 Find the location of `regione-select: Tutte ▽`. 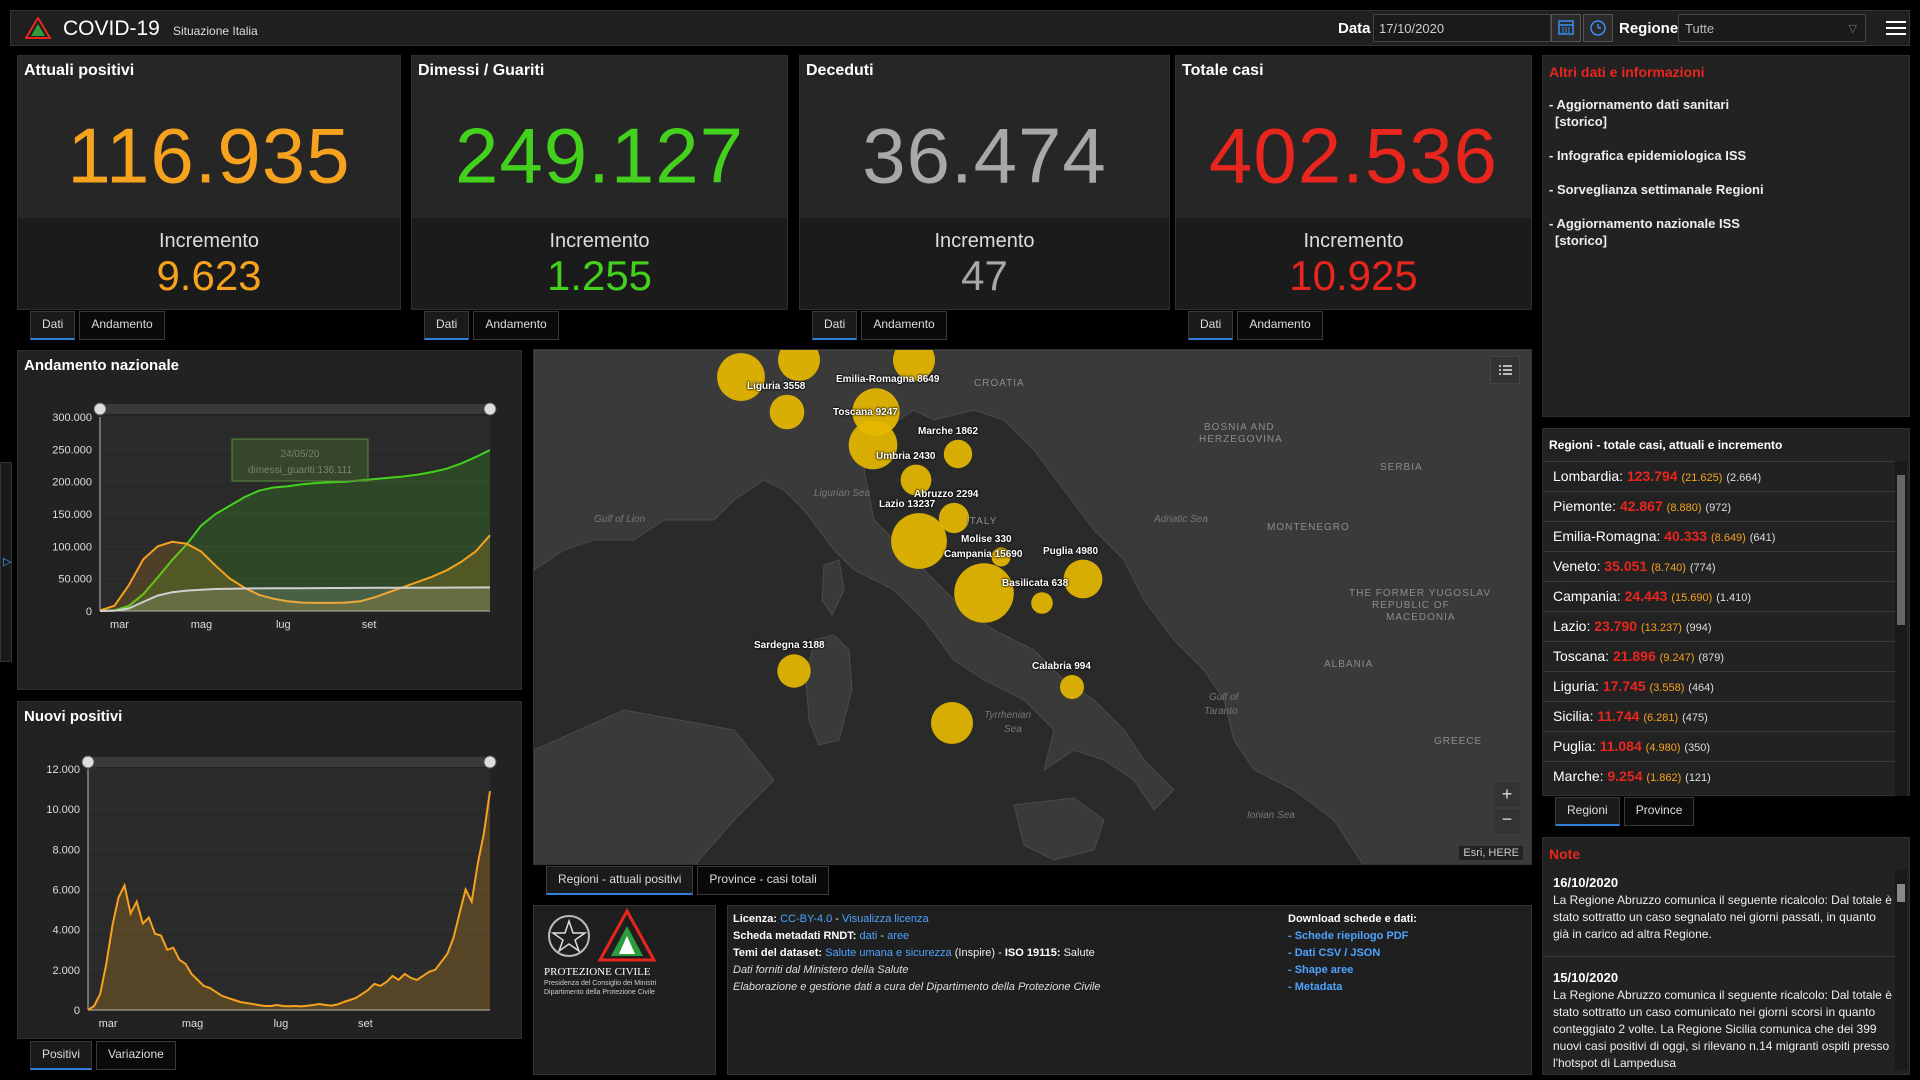

regione-select: Tutte ▽ is located at coordinates (1772, 28).